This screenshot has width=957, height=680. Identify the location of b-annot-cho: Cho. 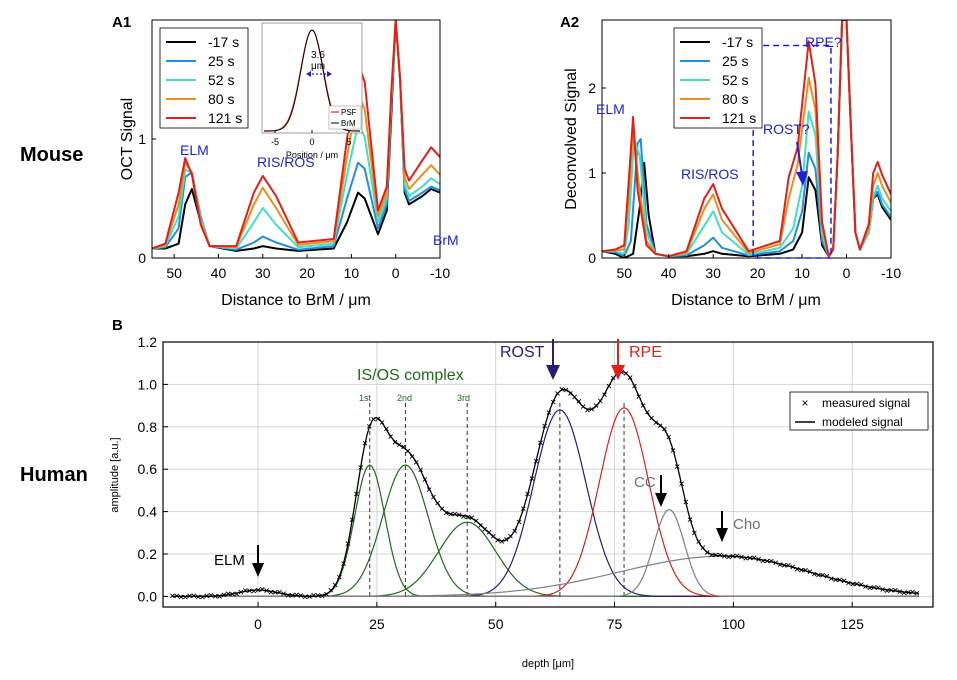
(747, 524).